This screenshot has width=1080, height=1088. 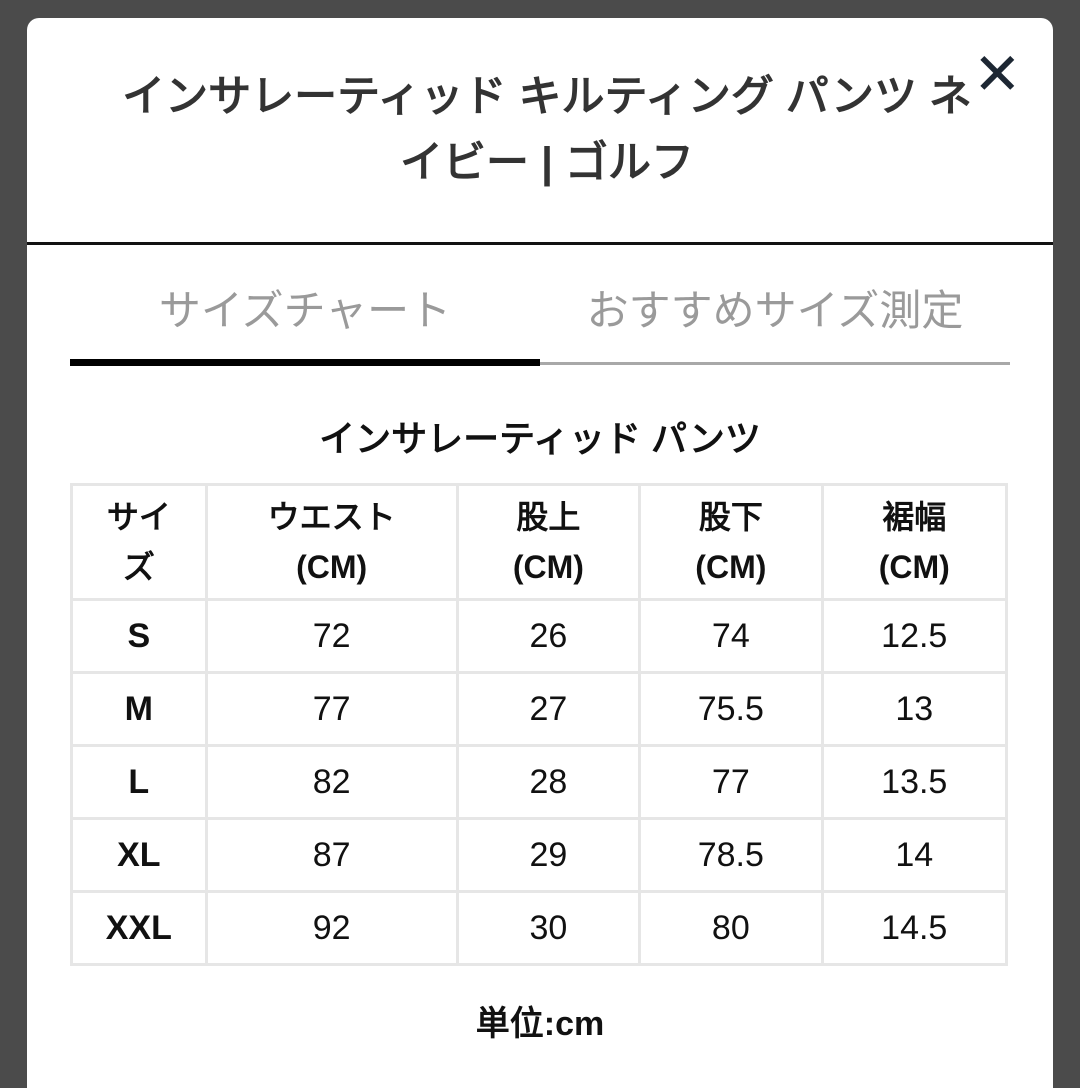 What do you see at coordinates (914, 636) in the screenshot?
I see `value-cell: 12.5` at bounding box center [914, 636].